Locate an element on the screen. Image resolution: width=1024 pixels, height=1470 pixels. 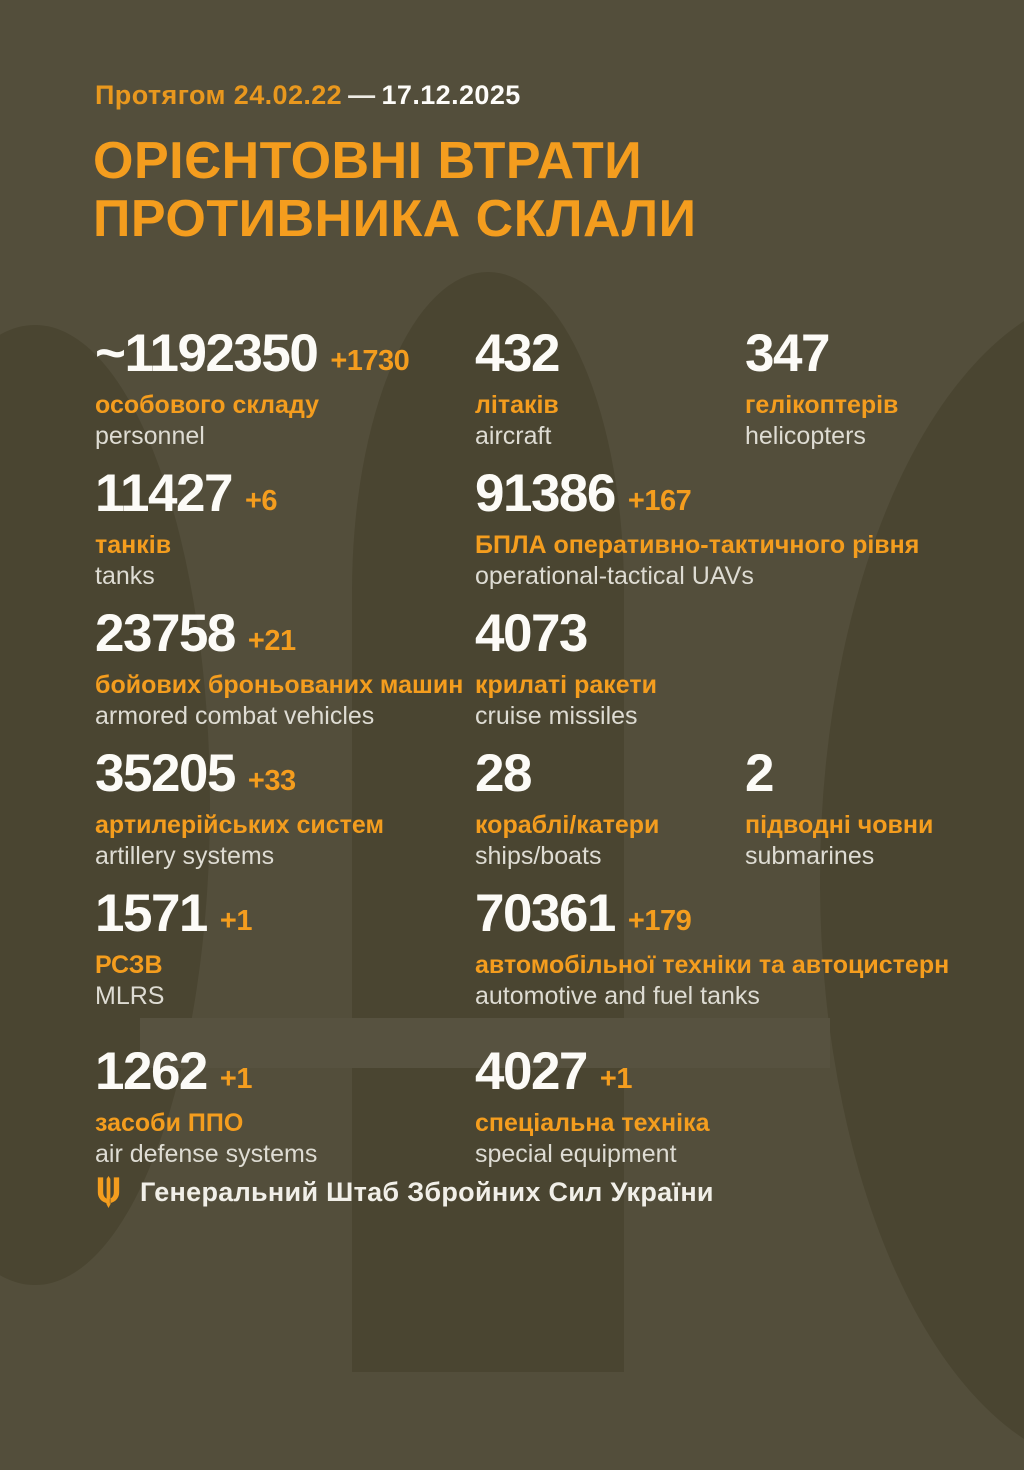
stat-air-defense-value: 1262 is located at coordinates (151, 1071).